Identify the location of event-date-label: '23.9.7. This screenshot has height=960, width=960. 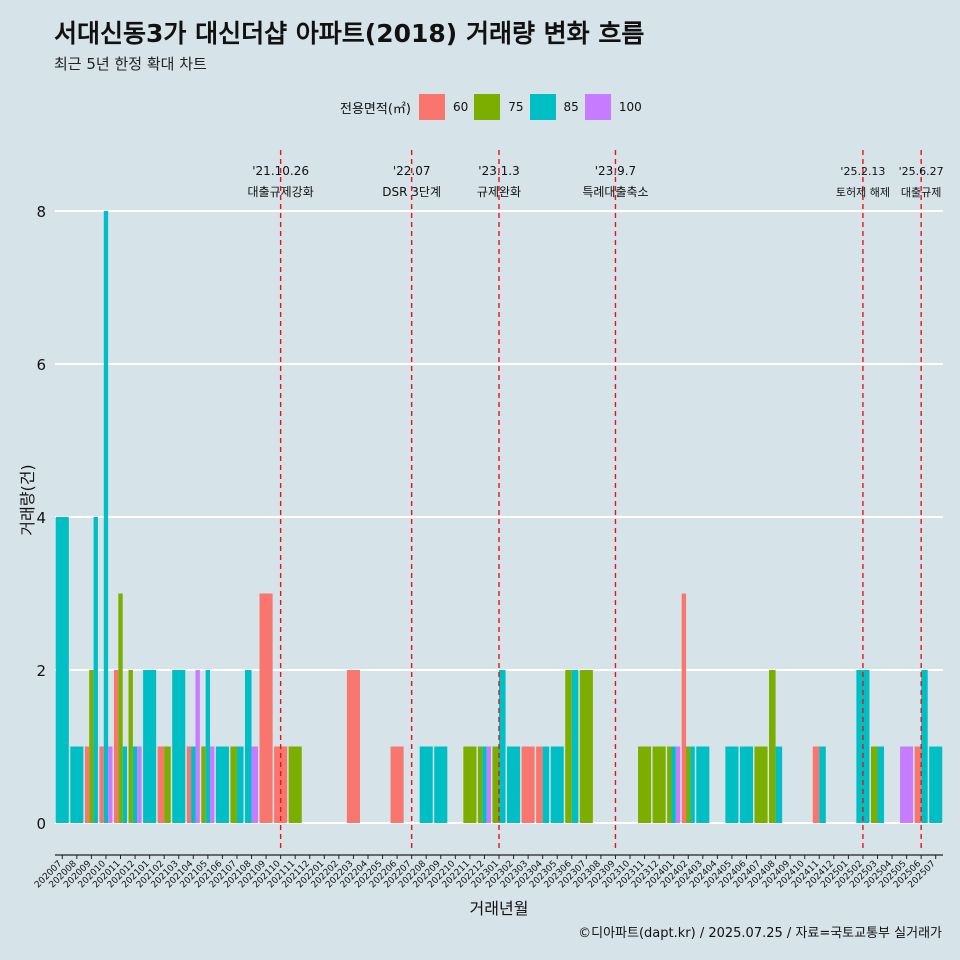
(615, 171).